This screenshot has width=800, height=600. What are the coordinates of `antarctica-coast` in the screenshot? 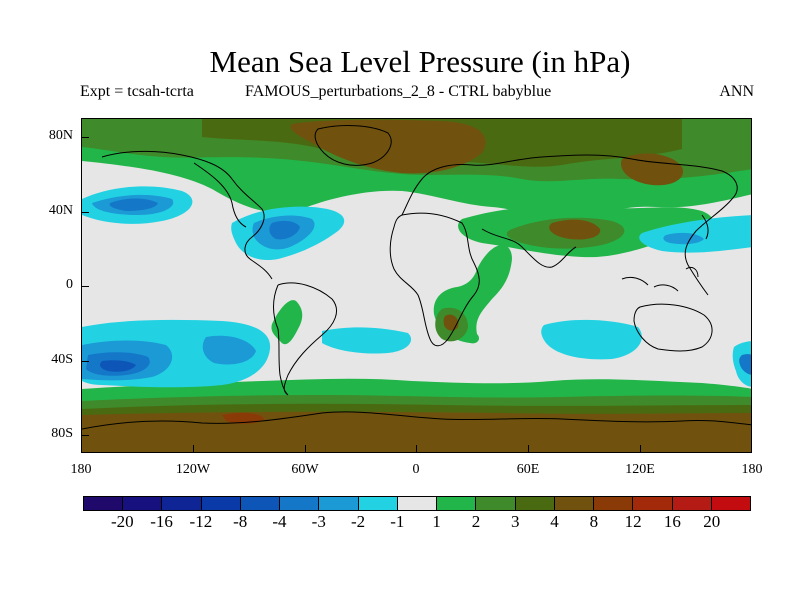 It's located at (416, 420).